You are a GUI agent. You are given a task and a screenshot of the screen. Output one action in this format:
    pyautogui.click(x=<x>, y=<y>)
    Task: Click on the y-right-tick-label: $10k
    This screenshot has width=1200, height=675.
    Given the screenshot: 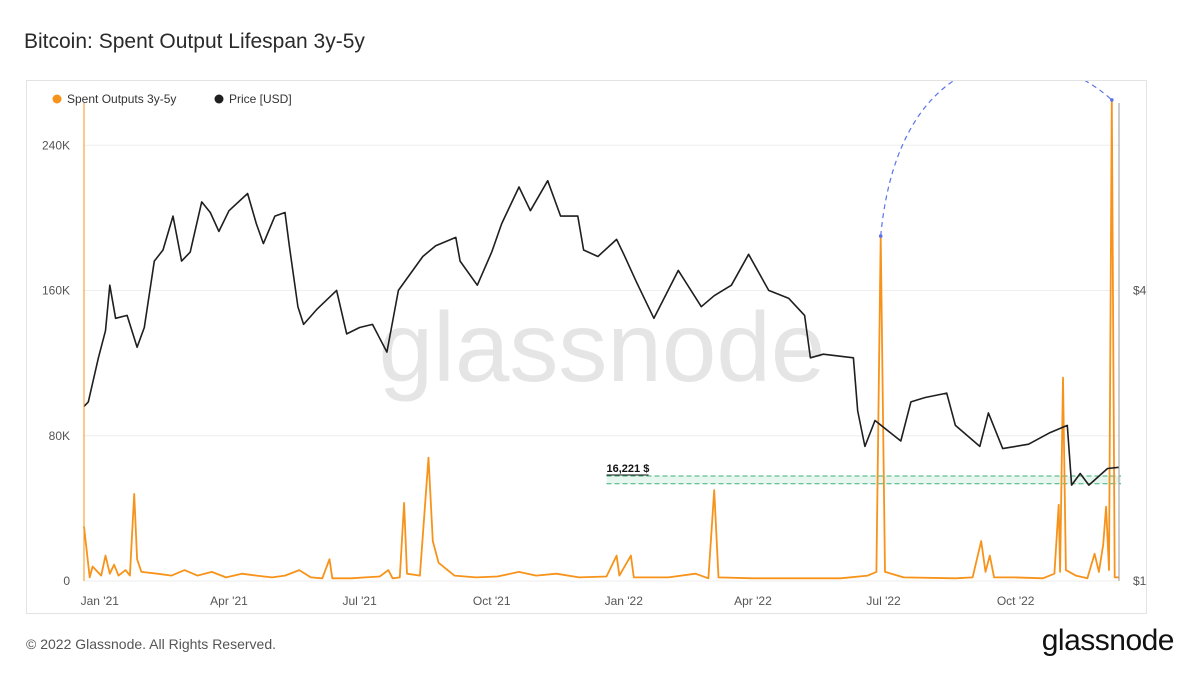 What is the action you would take?
    pyautogui.click(x=1139, y=581)
    